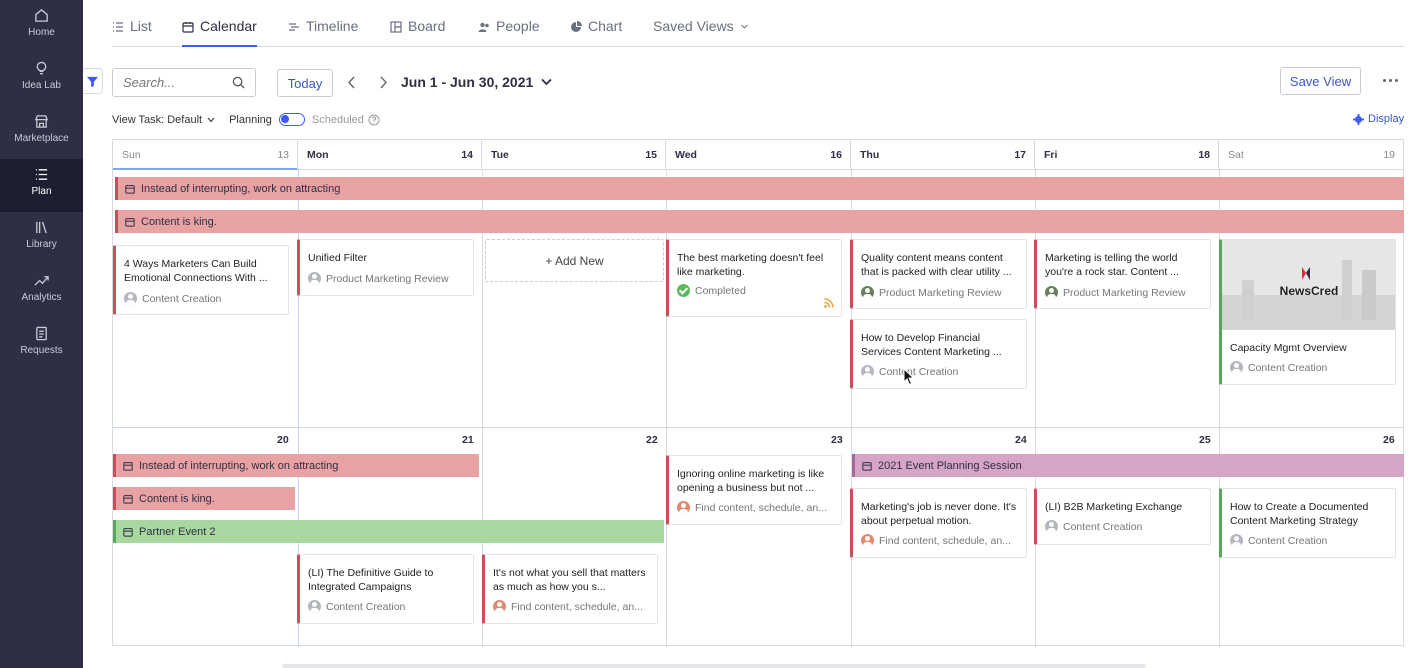 This screenshot has width=1425, height=668. What do you see at coordinates (41, 138) in the screenshot?
I see `sidebar-item-label: Marketplace` at bounding box center [41, 138].